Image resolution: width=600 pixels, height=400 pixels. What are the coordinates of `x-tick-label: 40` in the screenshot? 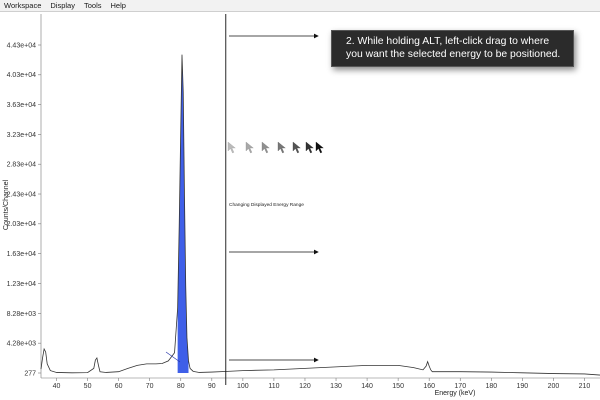 It's located at (57, 386).